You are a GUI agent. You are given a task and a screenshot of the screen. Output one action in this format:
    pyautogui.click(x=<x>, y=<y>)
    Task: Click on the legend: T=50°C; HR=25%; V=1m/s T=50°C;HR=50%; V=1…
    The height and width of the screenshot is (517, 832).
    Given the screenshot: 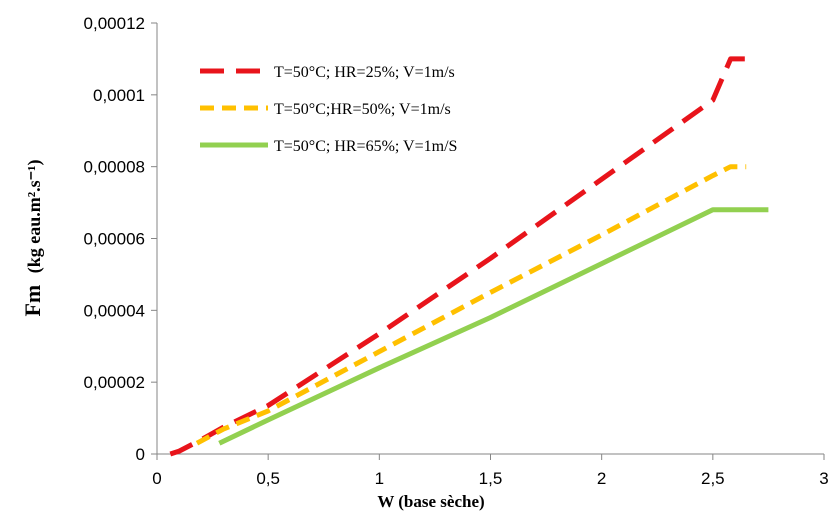 What is the action you would take?
    pyautogui.click(x=328, y=109)
    